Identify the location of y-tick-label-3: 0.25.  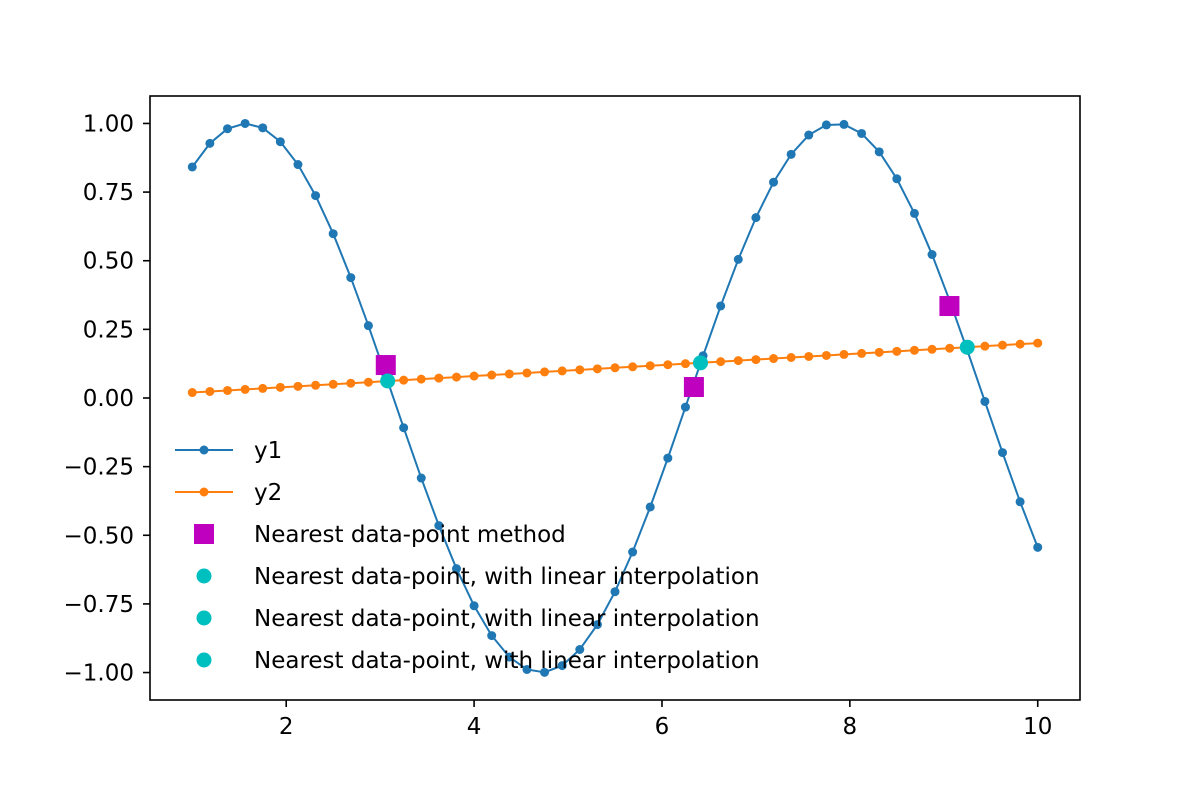
(108, 330).